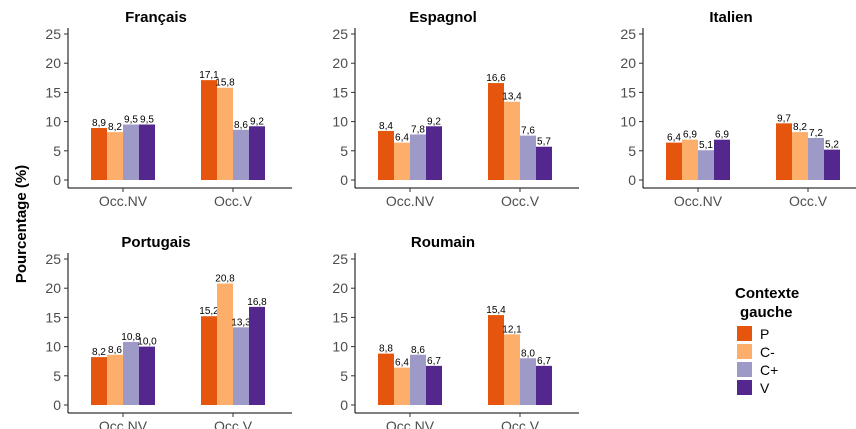 The image size is (856, 429). I want to click on data-label: 5,2, so click(832, 145).